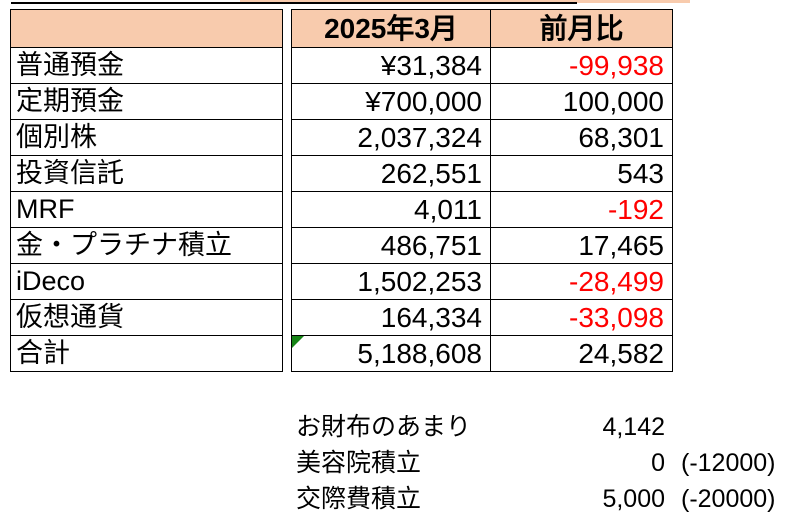 This screenshot has height=523, width=786. Describe the element at coordinates (581, 101) in the screenshot. I see `cell-change: 100,000` at that location.